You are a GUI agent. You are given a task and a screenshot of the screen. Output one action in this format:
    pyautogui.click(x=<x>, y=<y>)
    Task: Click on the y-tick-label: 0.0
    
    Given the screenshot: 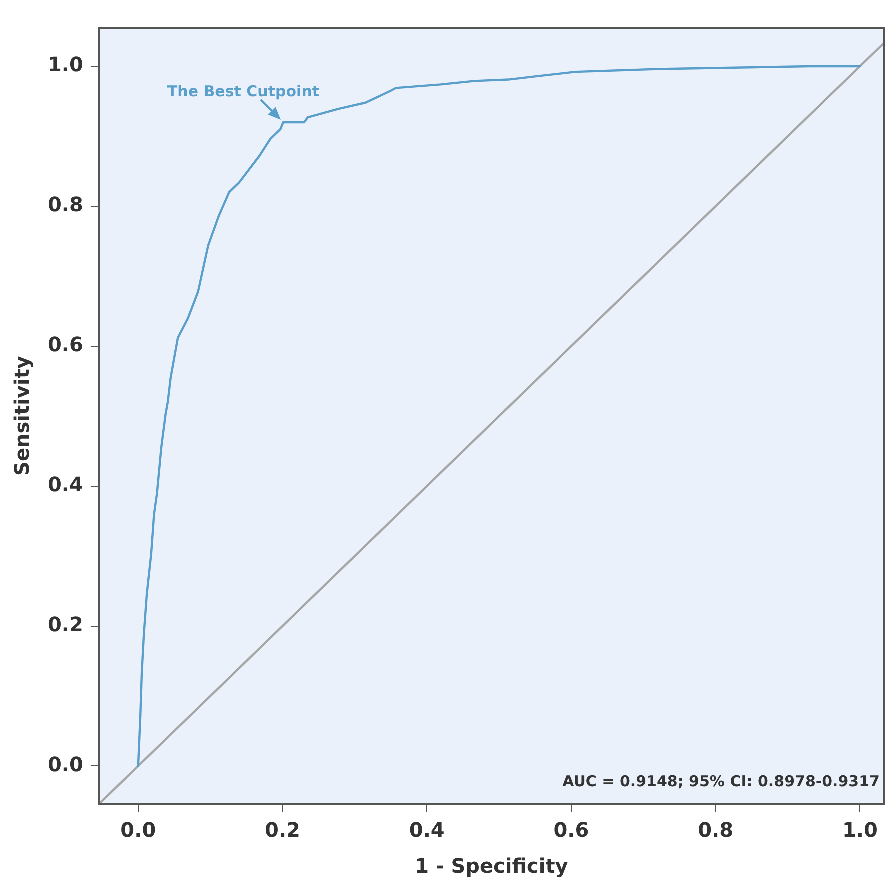 What is the action you would take?
    pyautogui.click(x=66, y=764)
    